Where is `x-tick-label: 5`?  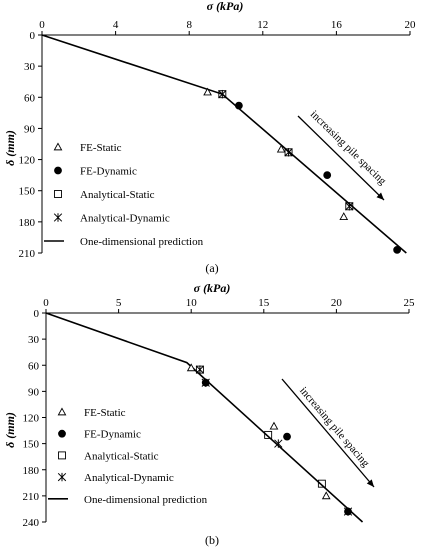 x-tick-label: 5 is located at coordinates (119, 303).